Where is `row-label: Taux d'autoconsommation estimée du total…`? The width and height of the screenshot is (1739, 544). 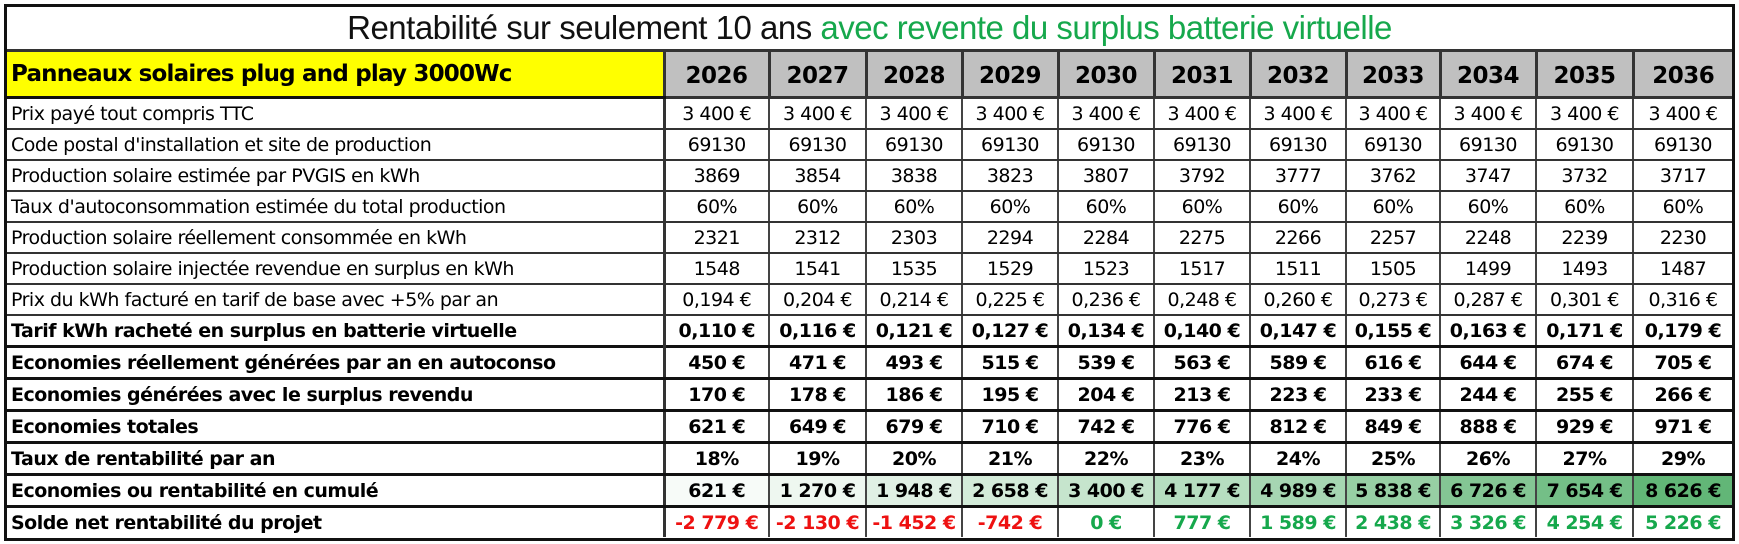
row-label: Taux d'autoconsommation estimée du total… is located at coordinates (336, 207).